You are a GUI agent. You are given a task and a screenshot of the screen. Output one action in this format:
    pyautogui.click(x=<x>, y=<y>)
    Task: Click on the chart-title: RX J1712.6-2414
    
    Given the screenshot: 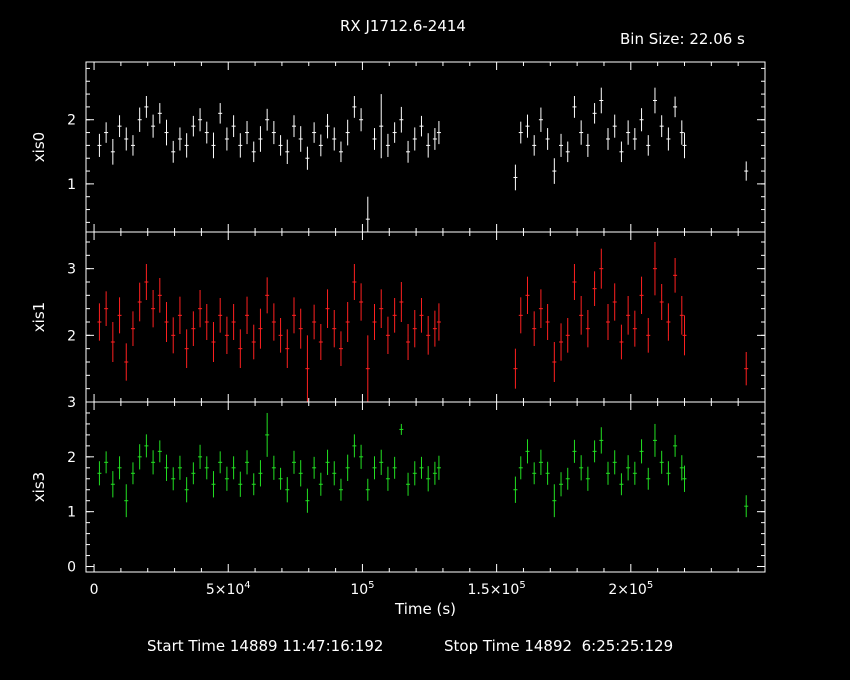 What is the action you would take?
    pyautogui.click(x=403, y=26)
    